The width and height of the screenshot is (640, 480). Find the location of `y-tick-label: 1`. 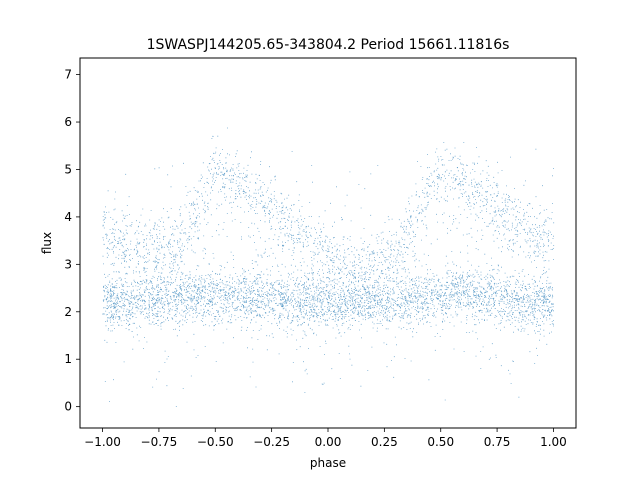

y-tick-label: 1 is located at coordinates (68, 359).